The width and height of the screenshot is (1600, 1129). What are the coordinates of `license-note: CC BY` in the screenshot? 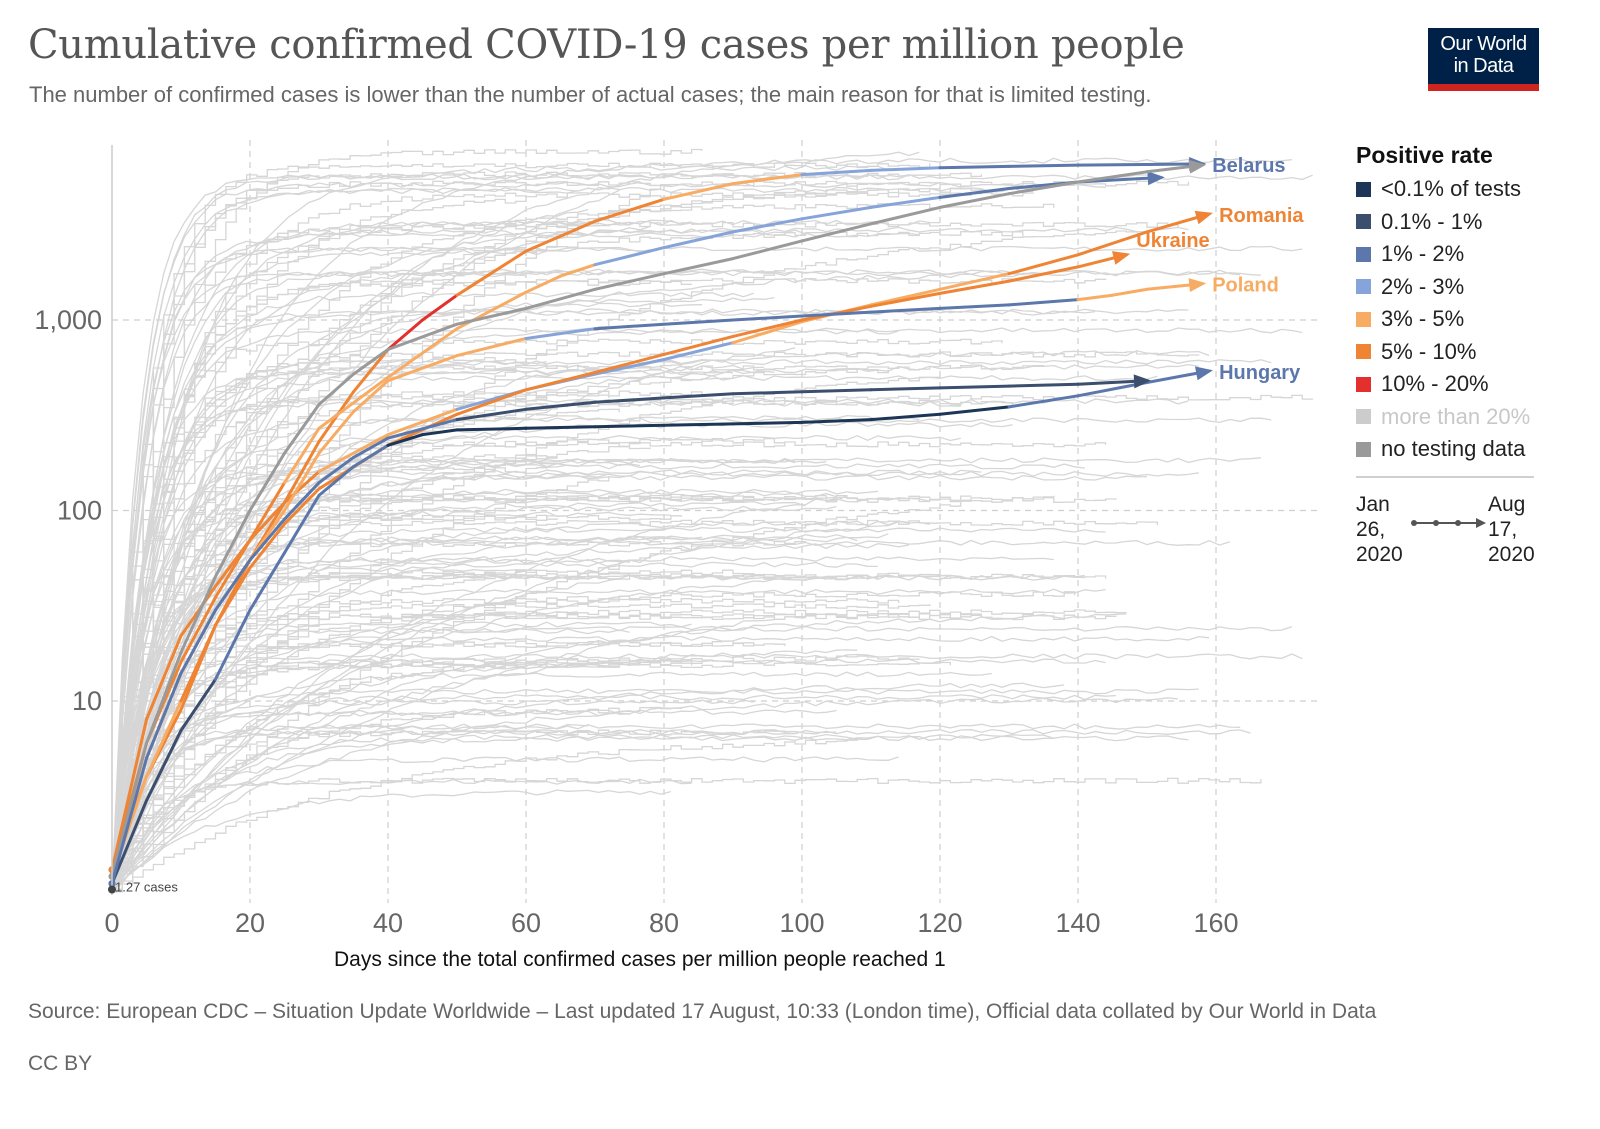 It's located at (60, 1063).